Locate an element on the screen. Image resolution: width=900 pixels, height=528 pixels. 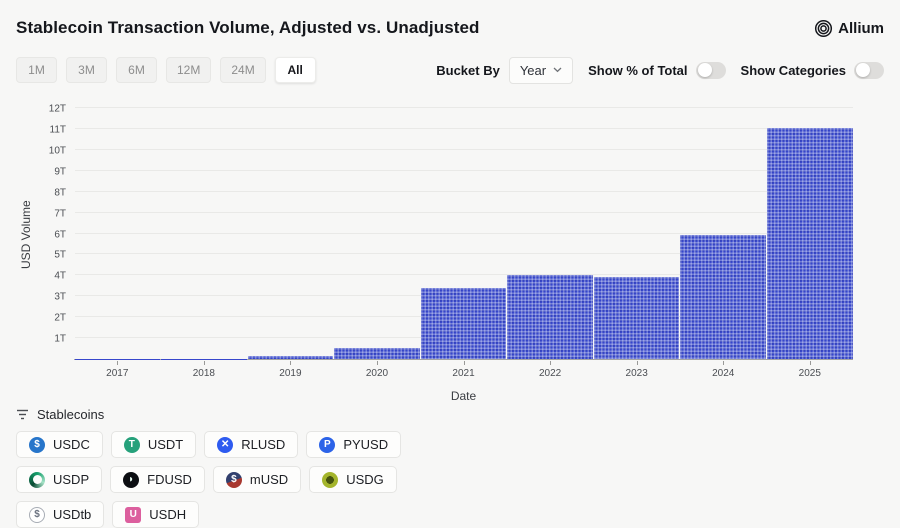
chip-label: USDT is located at coordinates (165, 444).